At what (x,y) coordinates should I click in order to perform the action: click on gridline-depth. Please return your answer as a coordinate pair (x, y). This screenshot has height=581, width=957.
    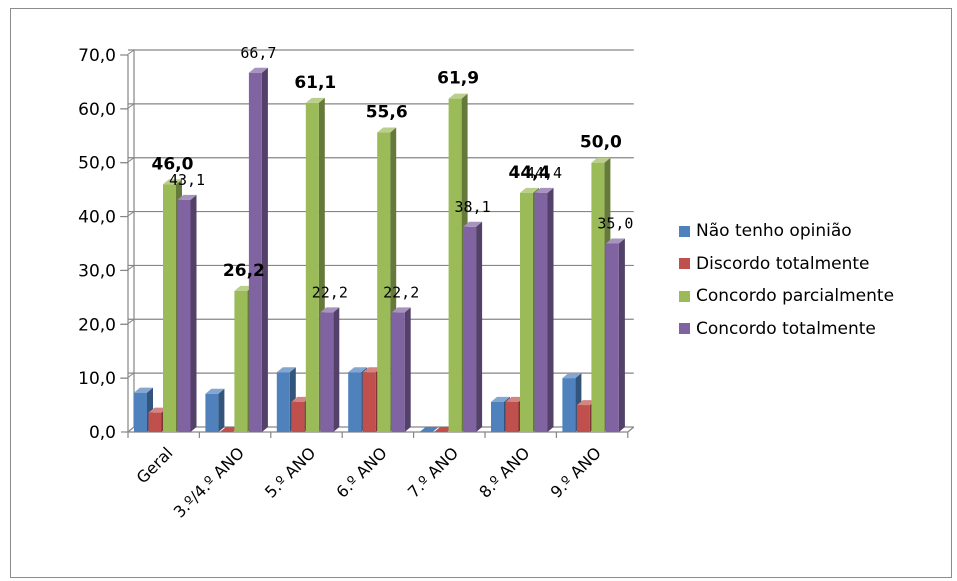
    Looking at the image, I should click on (130, 52).